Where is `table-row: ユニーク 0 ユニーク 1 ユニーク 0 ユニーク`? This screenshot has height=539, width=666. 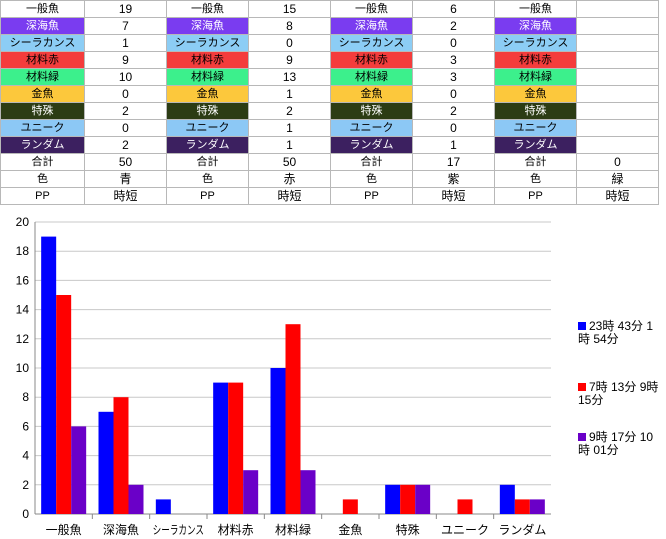
table-row: ユニーク 0 ユニーク 1 ユニーク 0 ユニーク is located at coordinates (329, 128).